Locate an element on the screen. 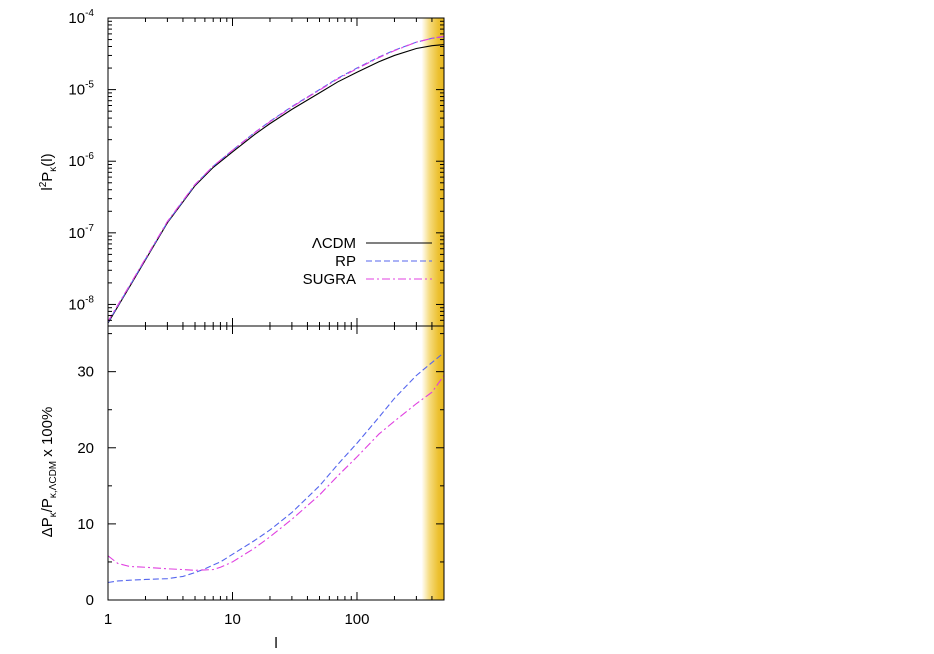 This screenshot has width=934, height=654. ytick-label-30: 30 is located at coordinates (85, 372).